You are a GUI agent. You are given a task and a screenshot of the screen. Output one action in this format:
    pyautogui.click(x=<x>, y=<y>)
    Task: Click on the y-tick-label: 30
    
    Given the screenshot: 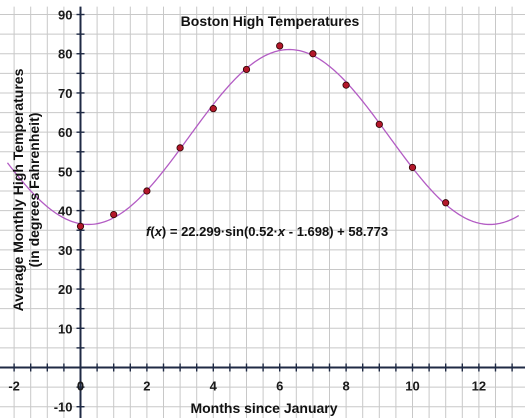 What is the action you would take?
    pyautogui.click(x=65, y=250)
    